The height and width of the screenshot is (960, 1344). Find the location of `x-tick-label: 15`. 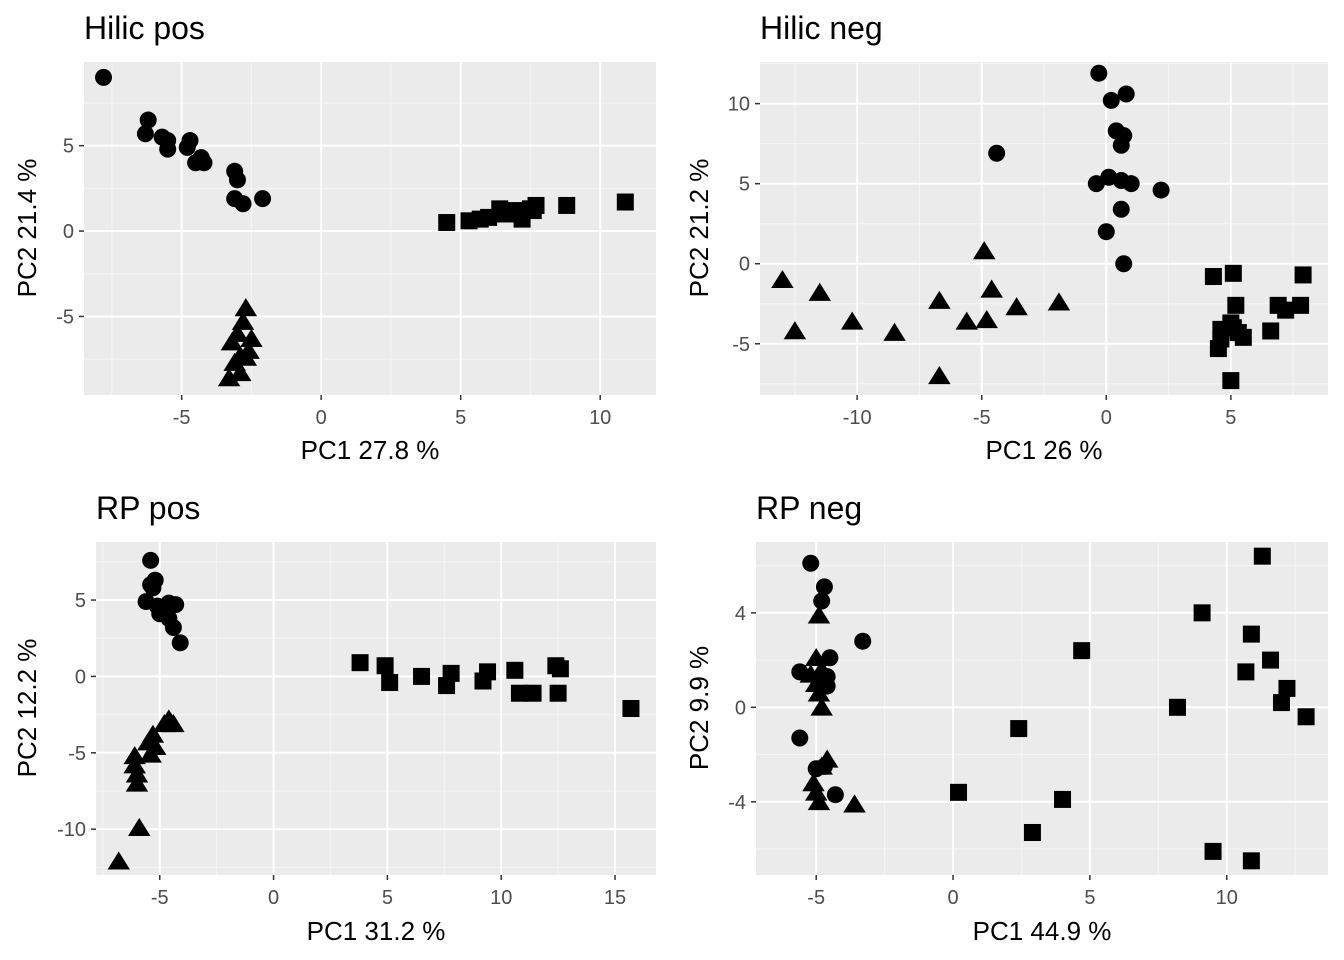

x-tick-label: 15 is located at coordinates (615, 898).